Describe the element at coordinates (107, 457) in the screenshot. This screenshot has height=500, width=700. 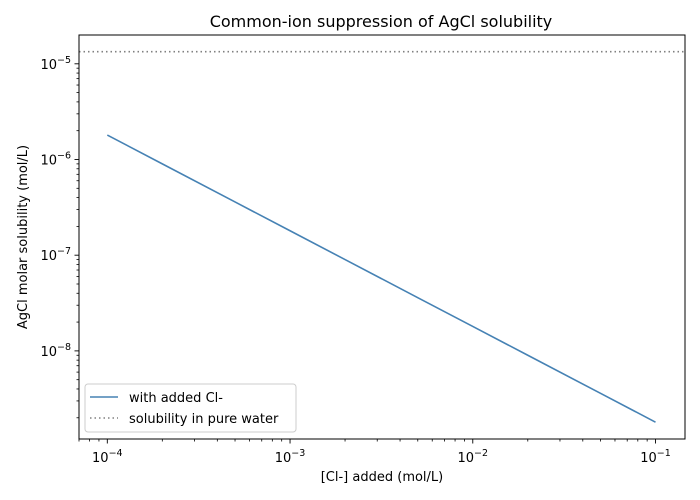
I see `x-tick-label: 10⁻⁴` at that location.